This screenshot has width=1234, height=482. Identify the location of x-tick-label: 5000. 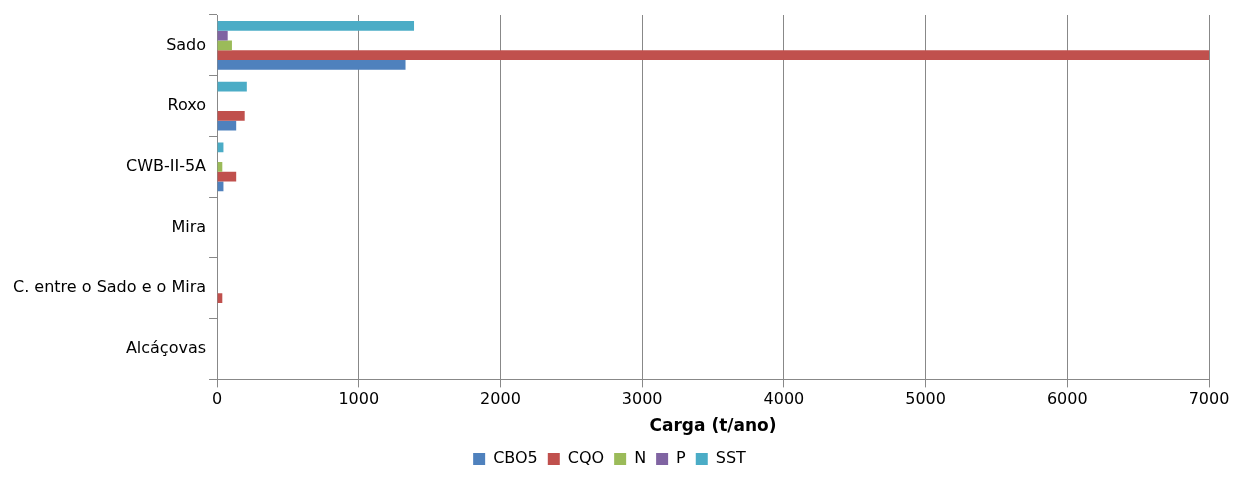
(925, 399).